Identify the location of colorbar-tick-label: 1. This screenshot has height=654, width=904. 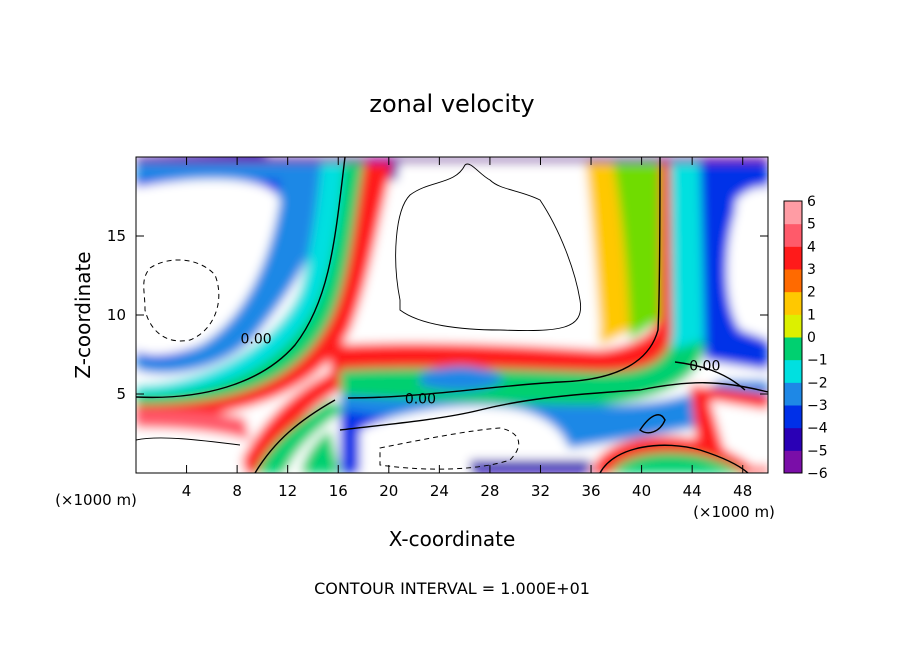
(811, 315).